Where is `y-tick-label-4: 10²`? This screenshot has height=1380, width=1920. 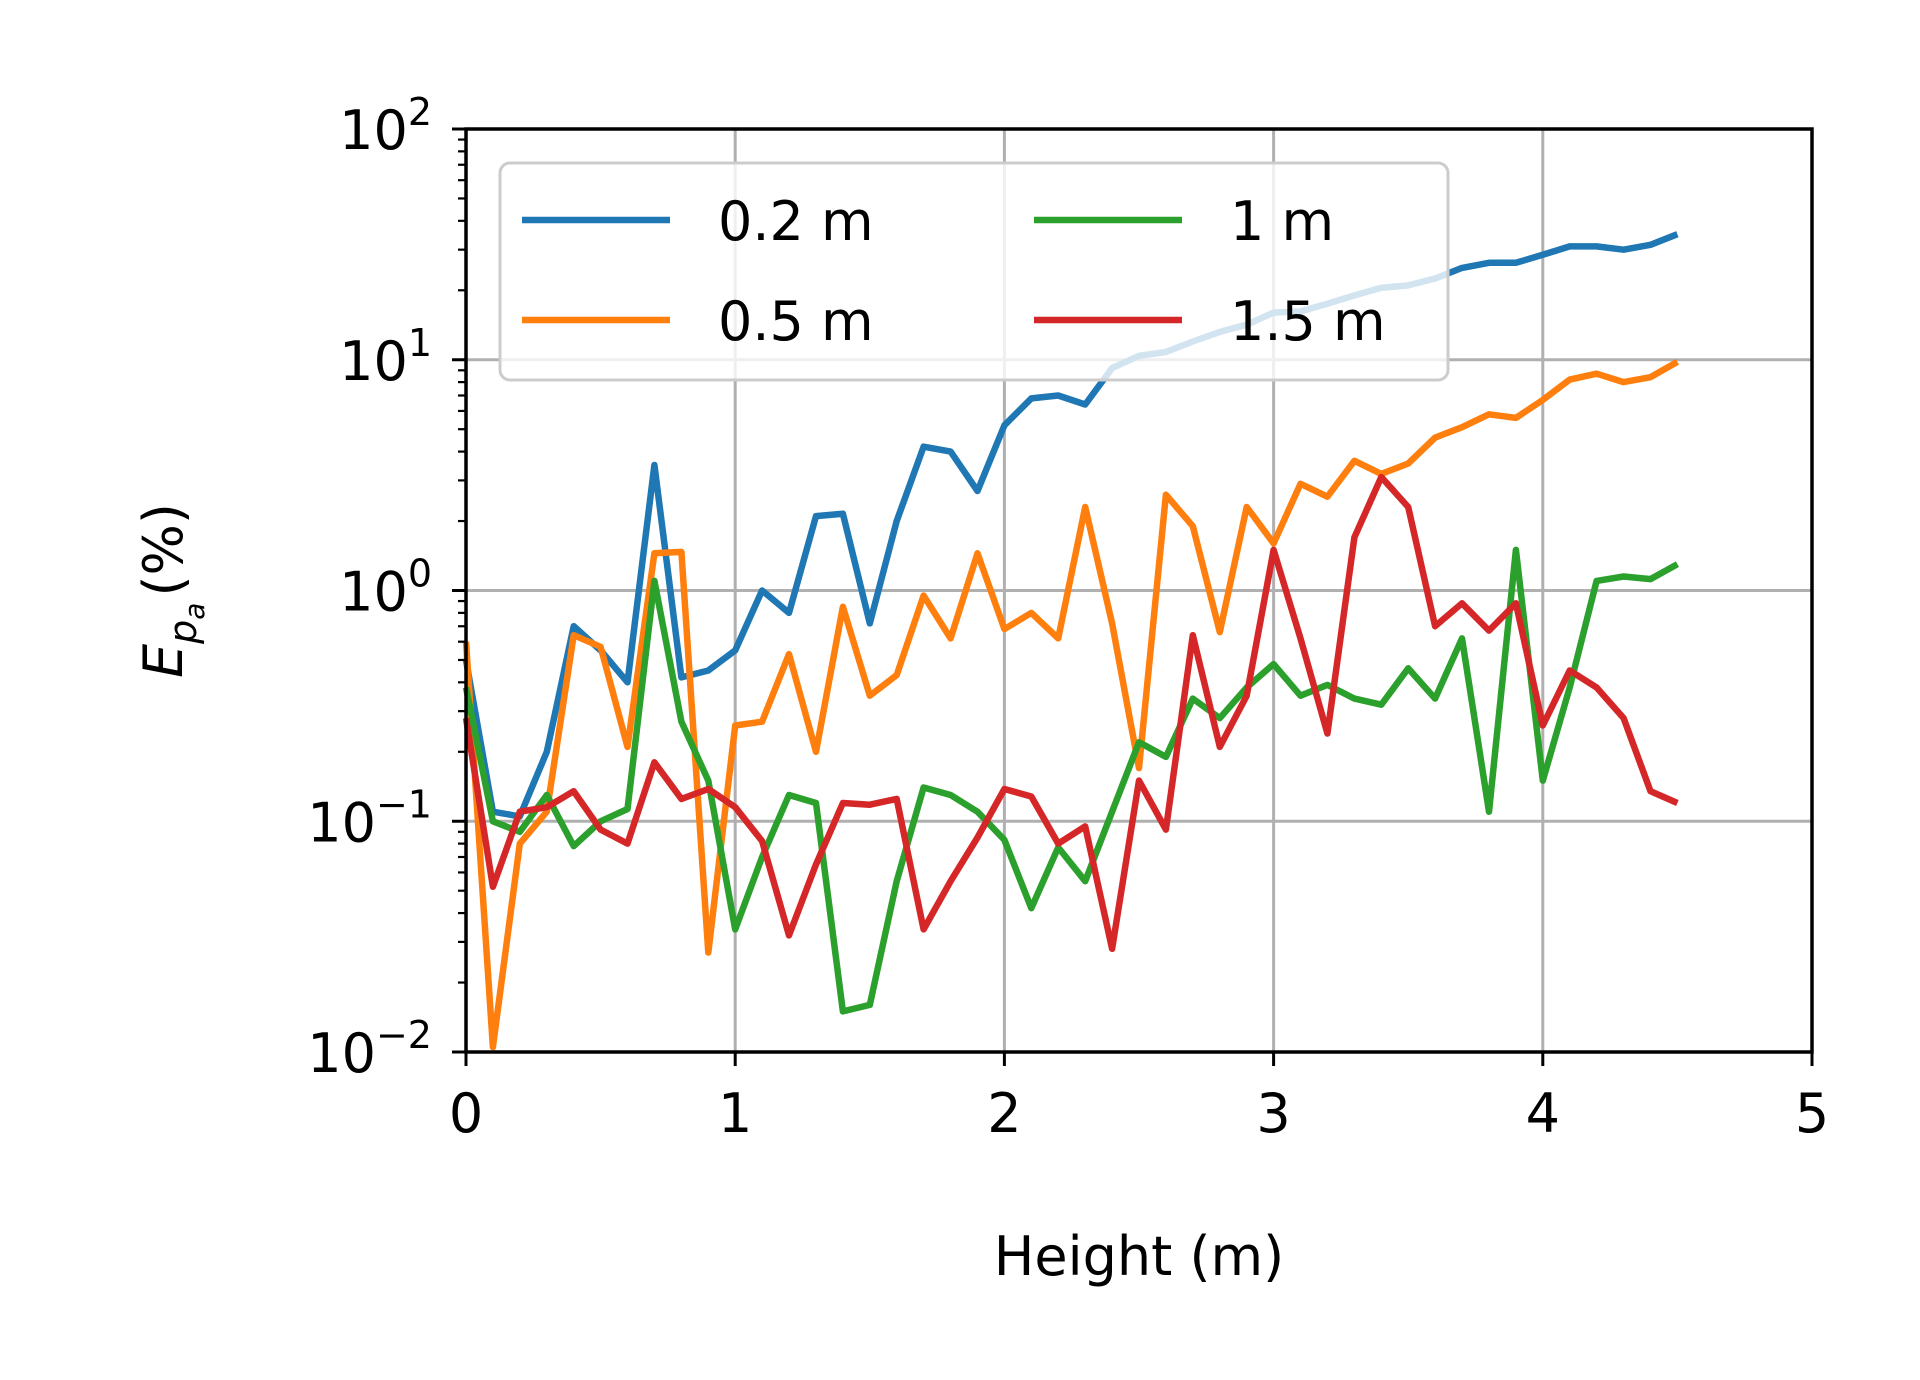 y-tick-label-4: 10² is located at coordinates (385, 126).